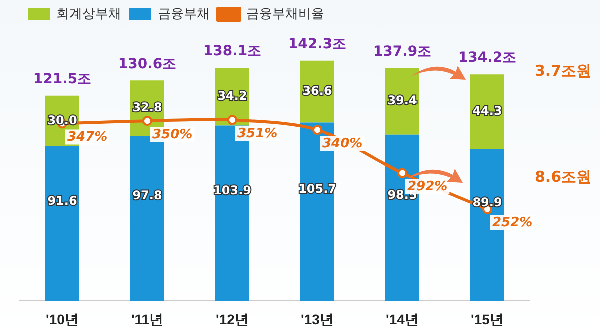 The width and height of the screenshot is (600, 336). Describe the element at coordinates (487, 58) in the screenshot. I see `total-label: 134.2조` at that location.